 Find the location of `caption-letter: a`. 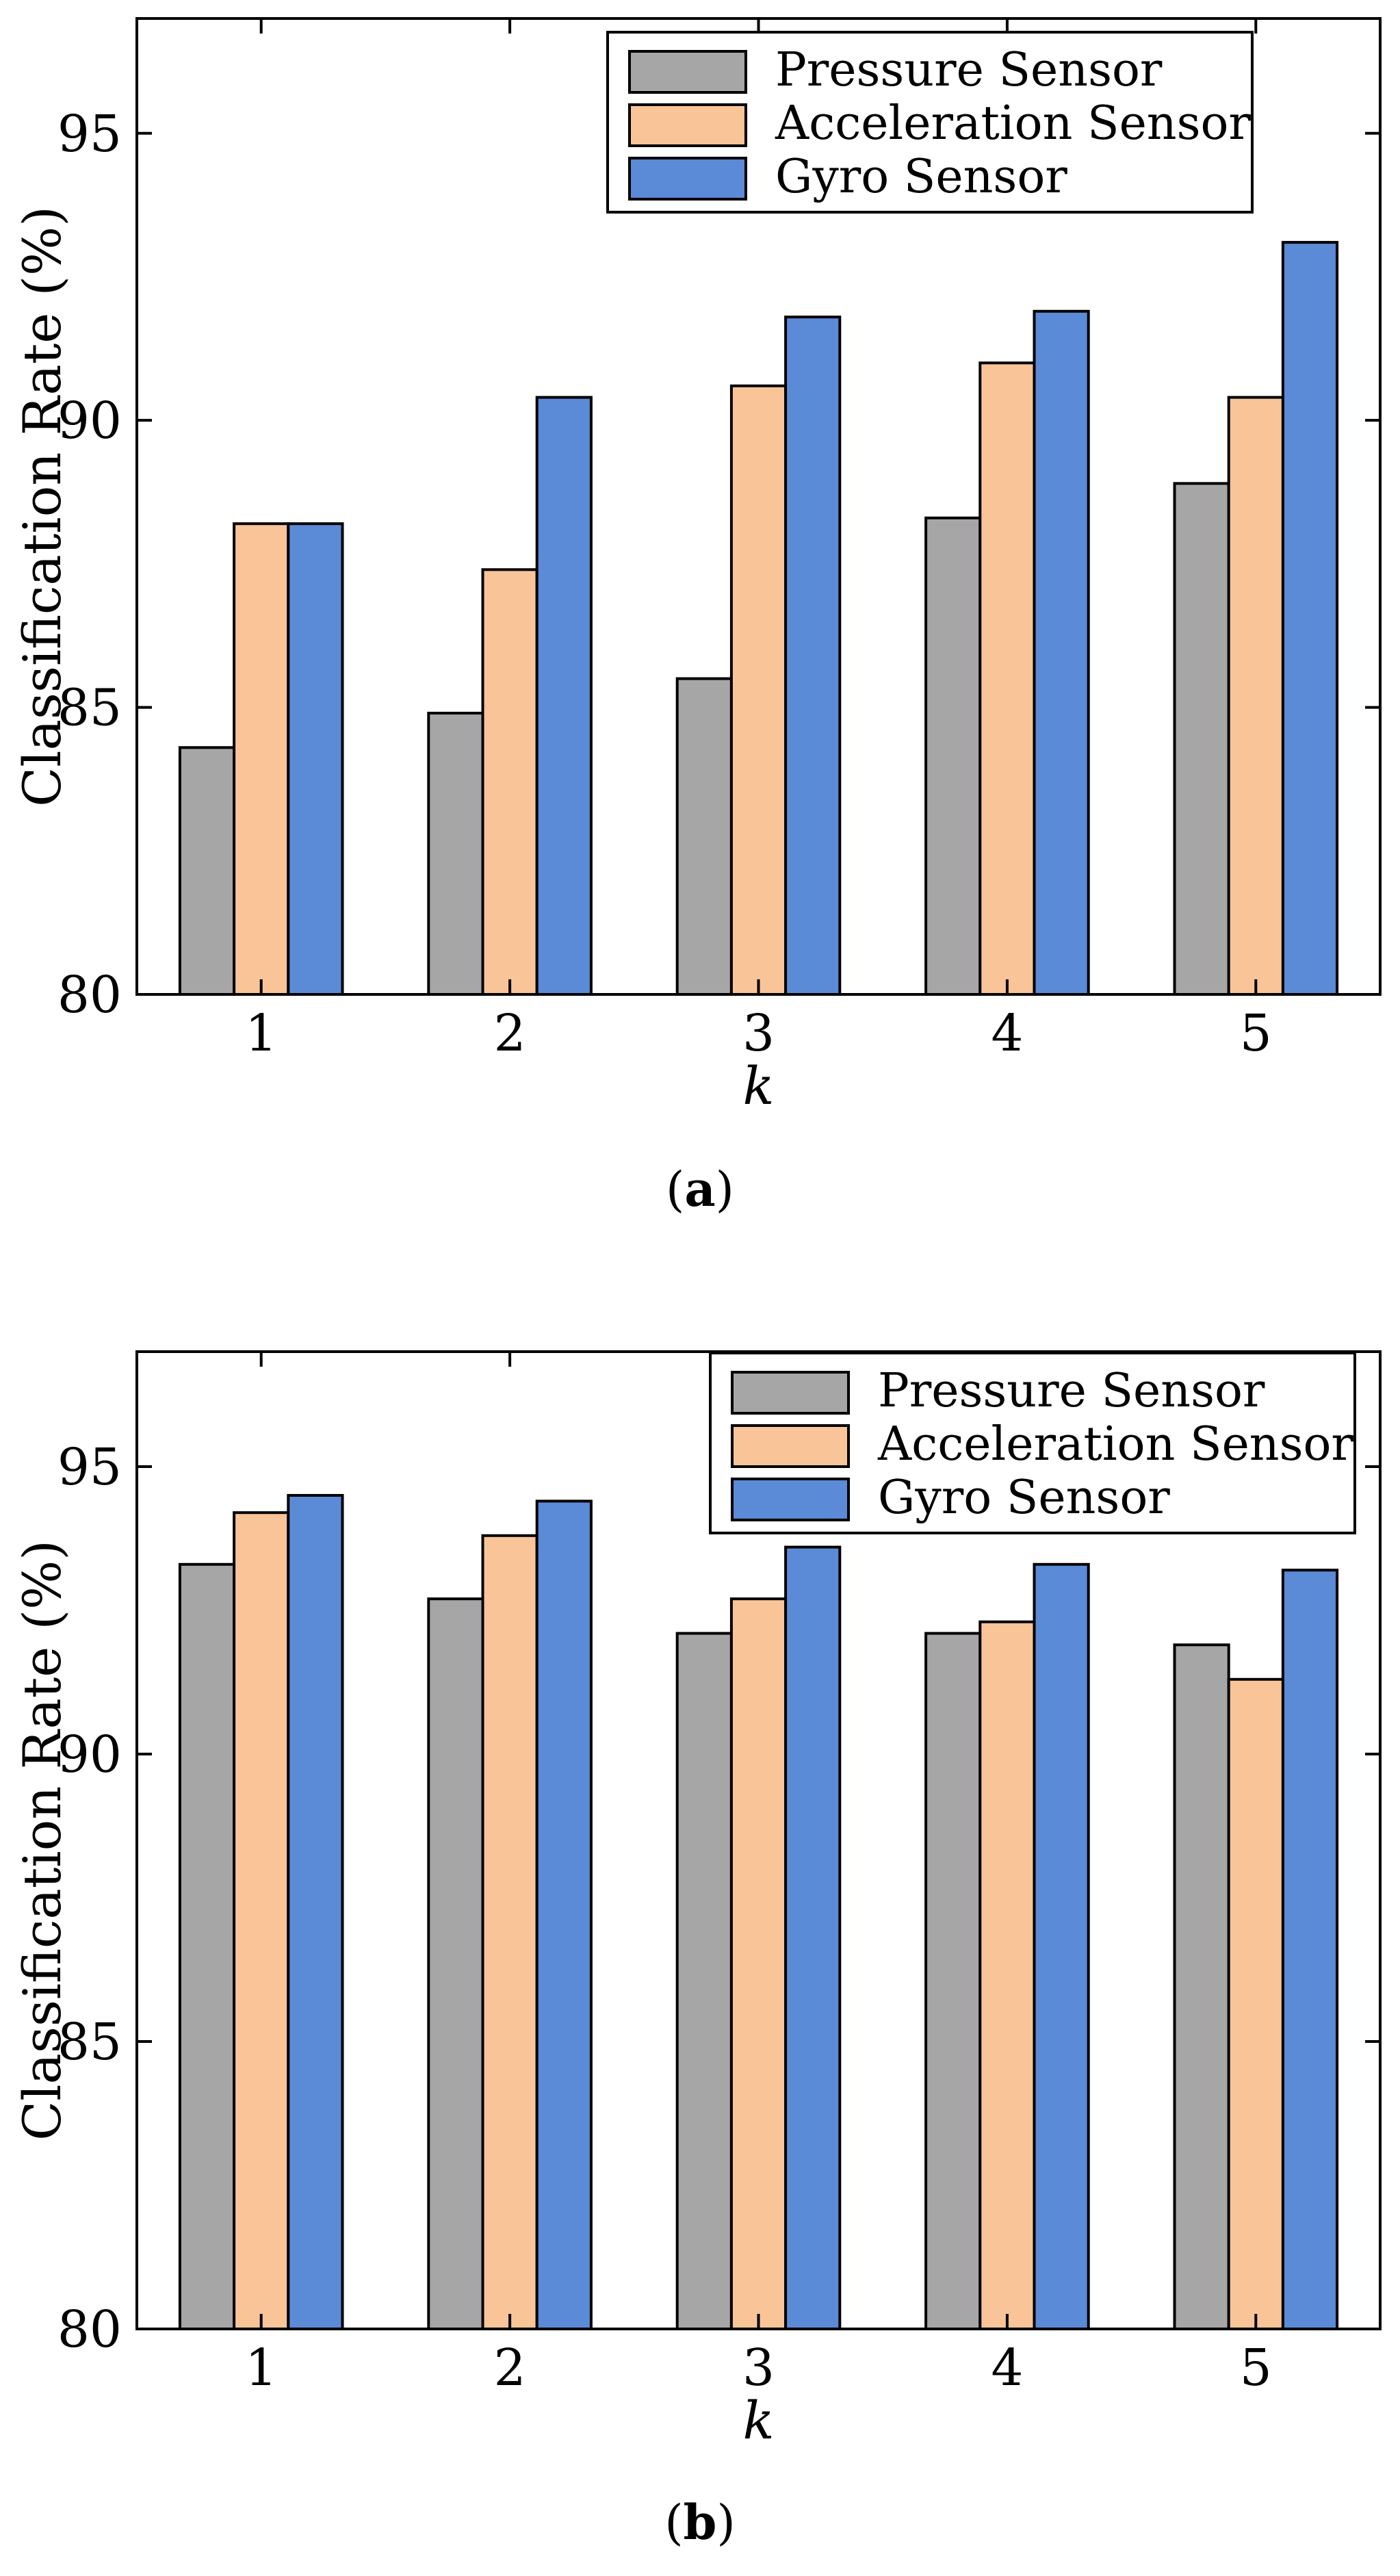

caption-letter: a is located at coordinates (699, 1189).